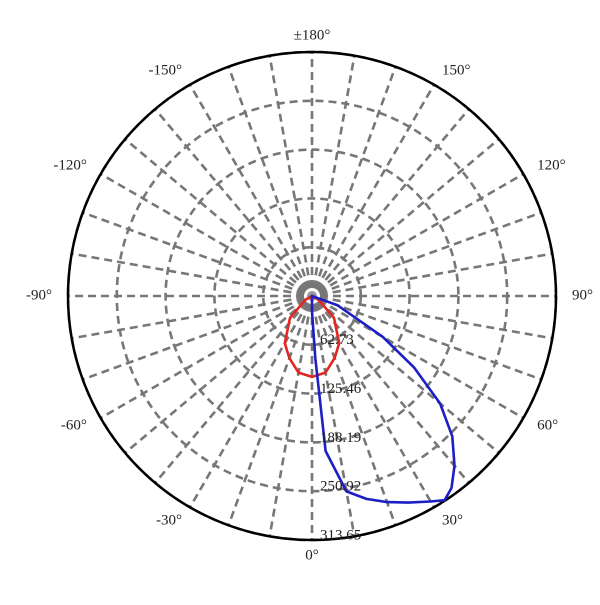  Describe the element at coordinates (337, 340) in the screenshot. I see `r-tick-label: 62.73` at that location.